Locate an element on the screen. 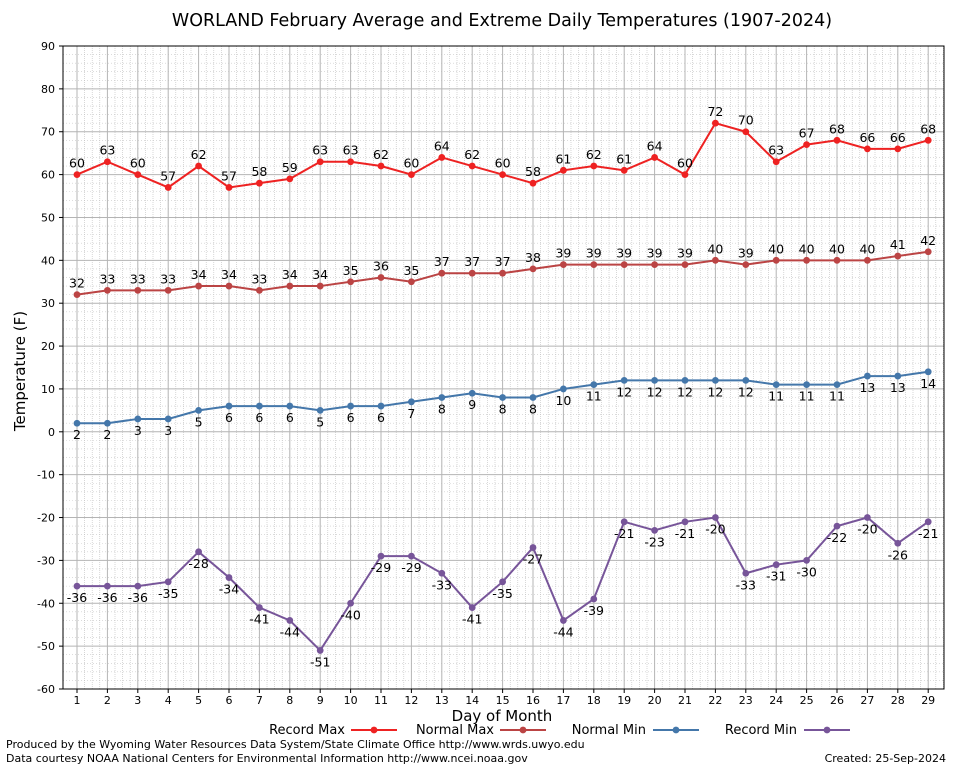 The height and width of the screenshot is (768, 954). record-max-data-label: 60 is located at coordinates (77, 163).